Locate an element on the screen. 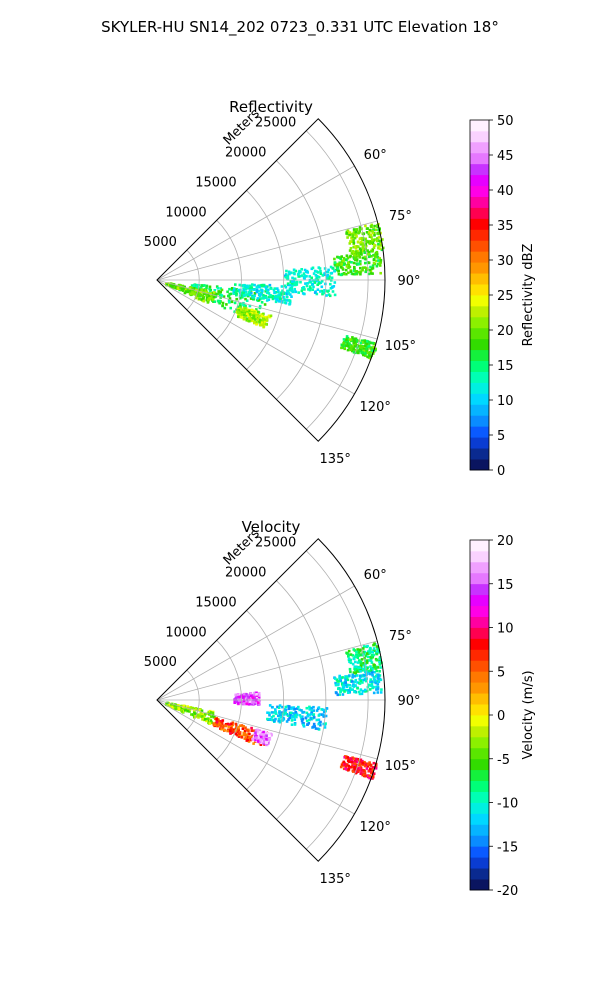 This screenshot has height=1000, width=600. colorbar-label: Velocity (m/s) is located at coordinates (528, 714).